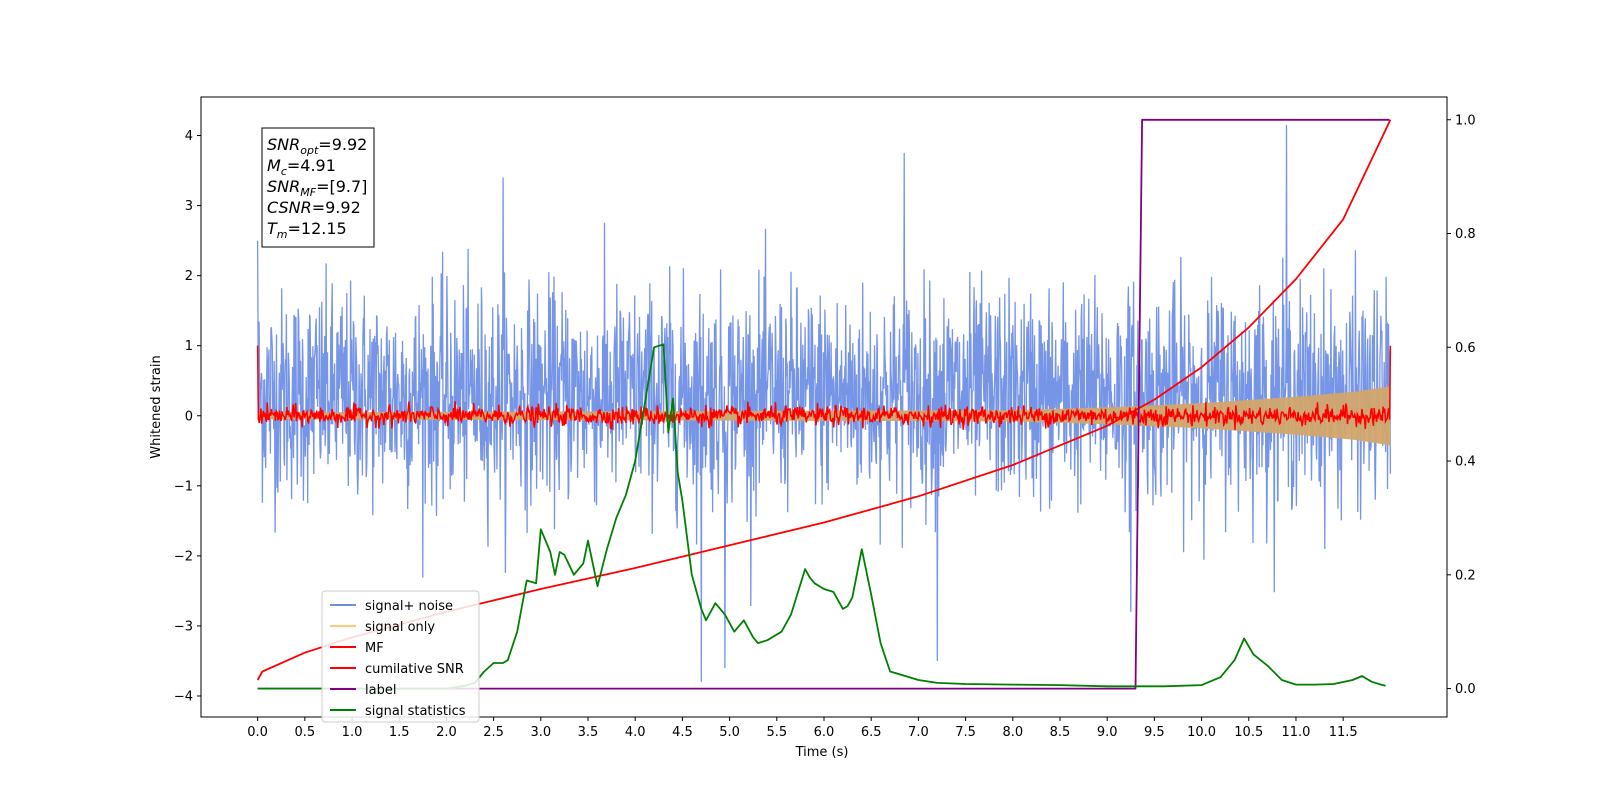 This screenshot has width=1600, height=800. Describe the element at coordinates (307, 230) in the screenshot. I see `annotation-line: Tm=12.15` at that location.